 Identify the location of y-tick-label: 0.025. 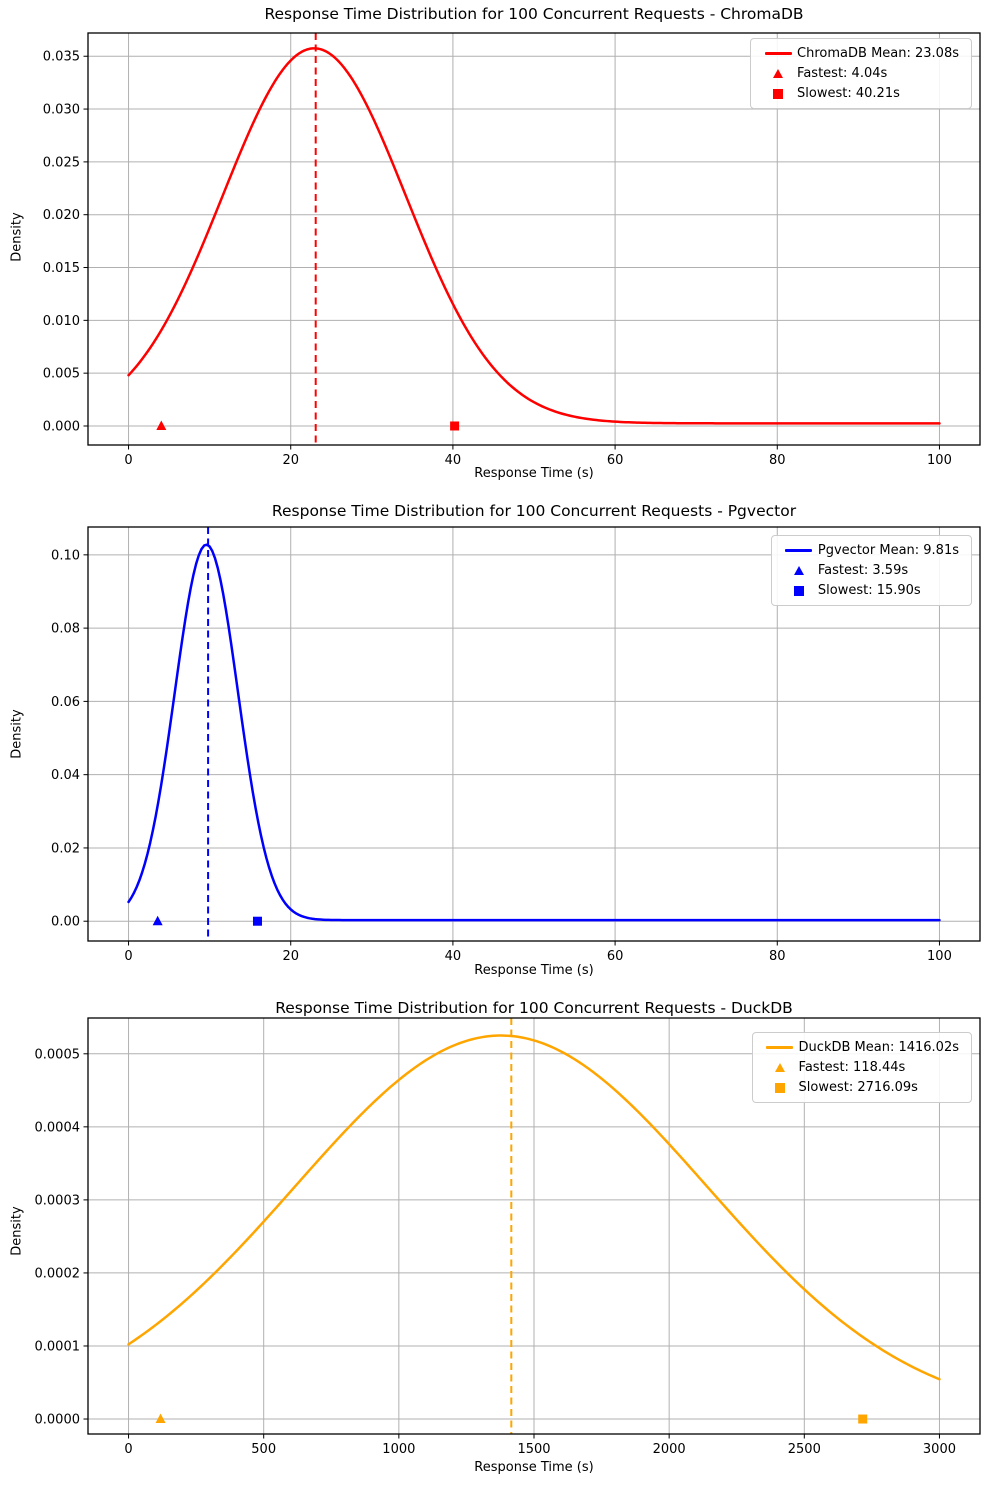
(61, 162).